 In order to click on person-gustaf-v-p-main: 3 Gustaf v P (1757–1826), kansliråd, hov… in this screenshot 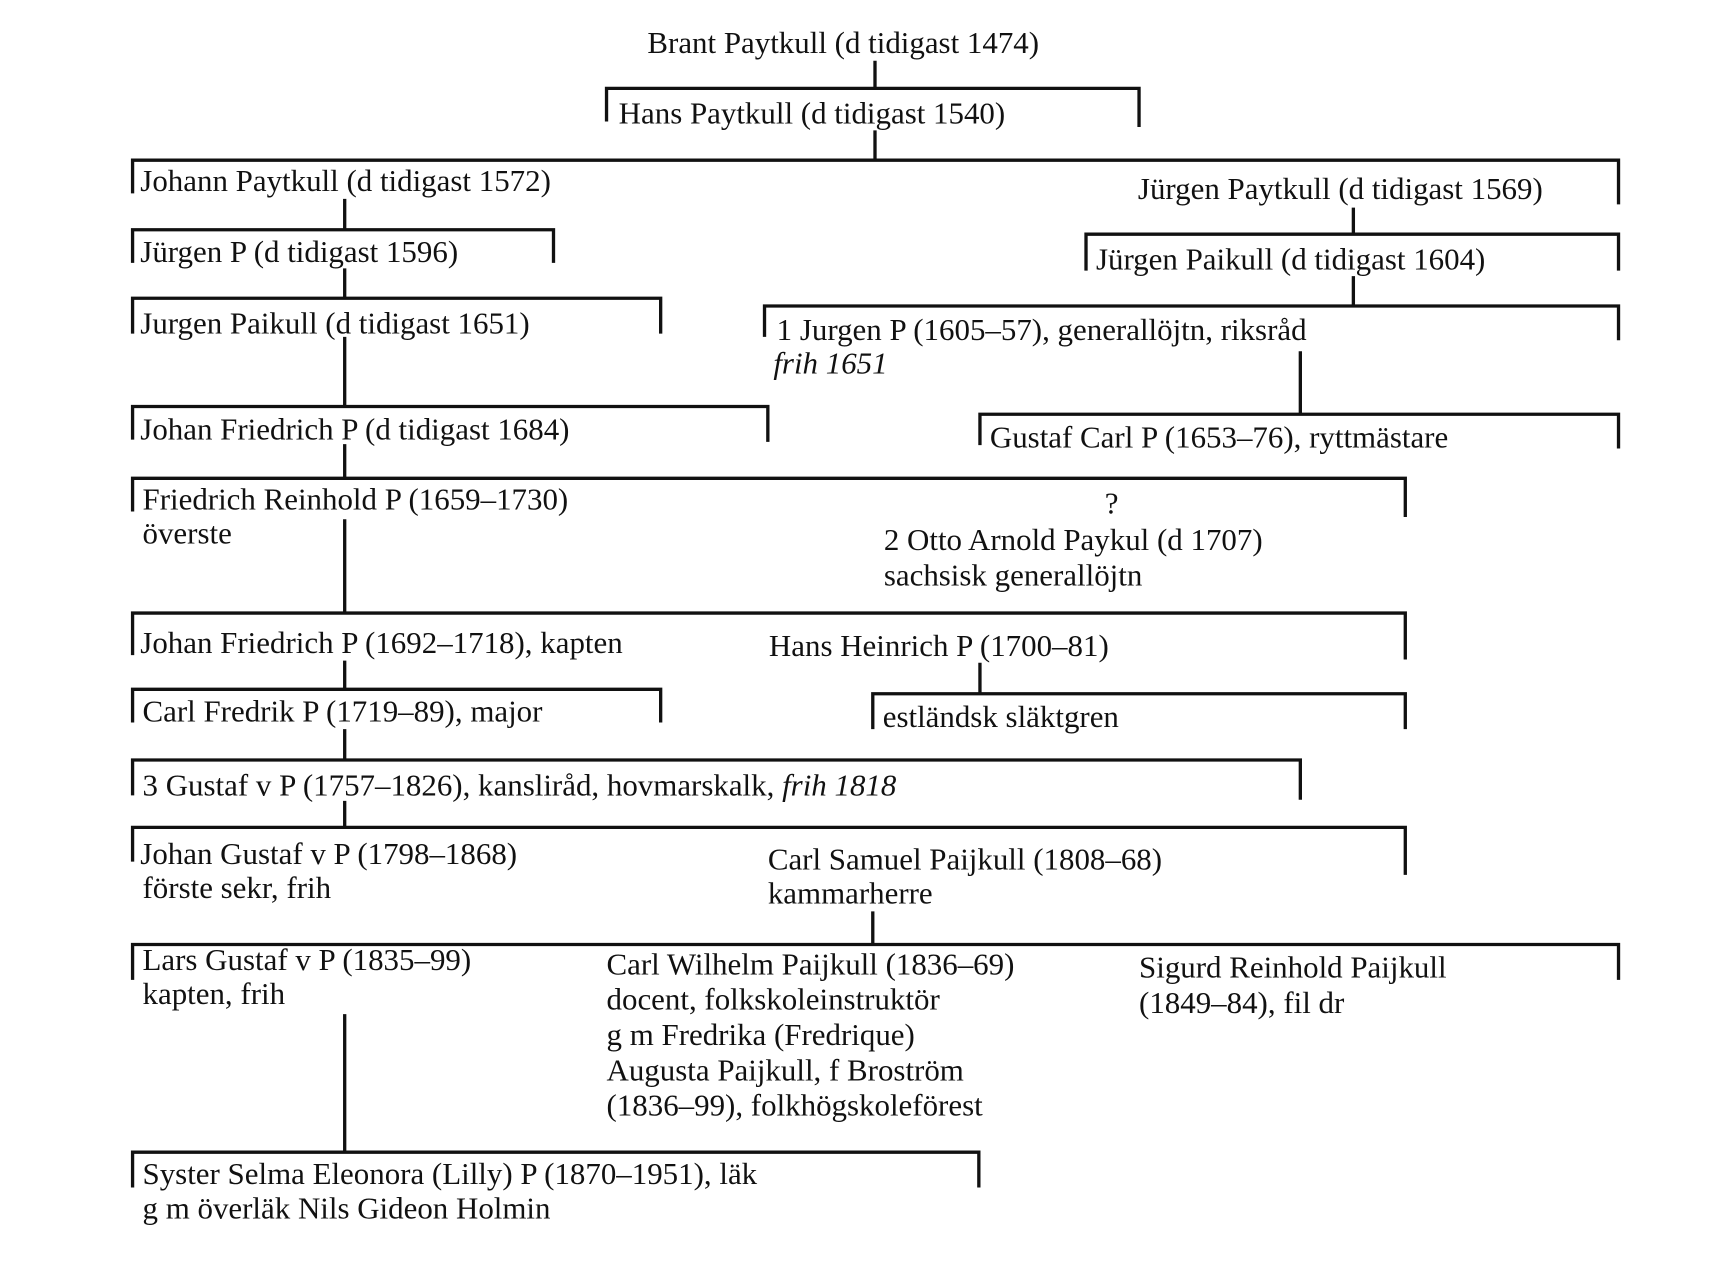, I will do `click(463, 784)`.